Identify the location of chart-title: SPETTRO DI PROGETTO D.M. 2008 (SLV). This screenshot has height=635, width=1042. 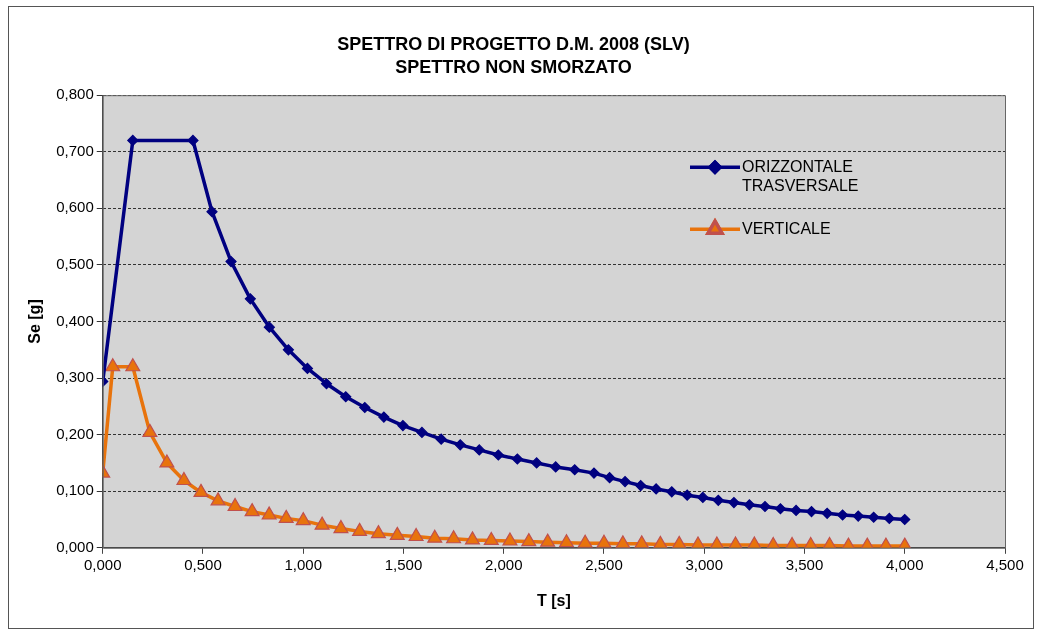
(513, 43).